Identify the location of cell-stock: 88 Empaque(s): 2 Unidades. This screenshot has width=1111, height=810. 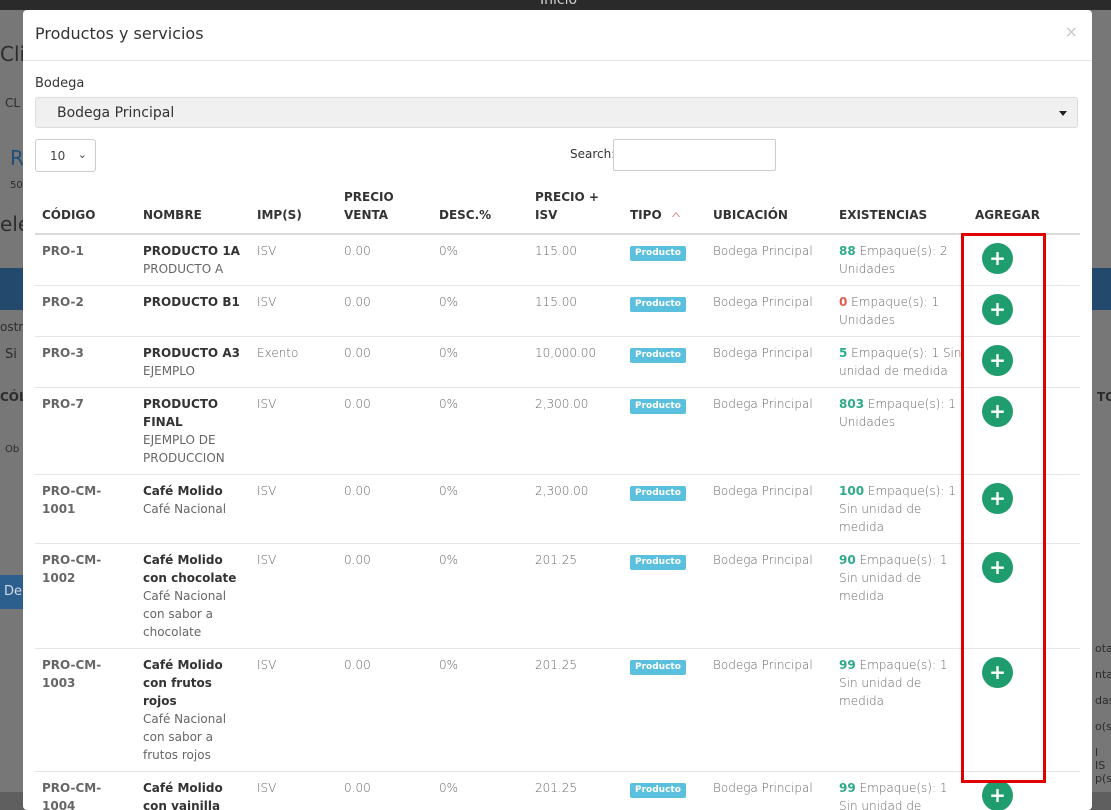
(900, 260).